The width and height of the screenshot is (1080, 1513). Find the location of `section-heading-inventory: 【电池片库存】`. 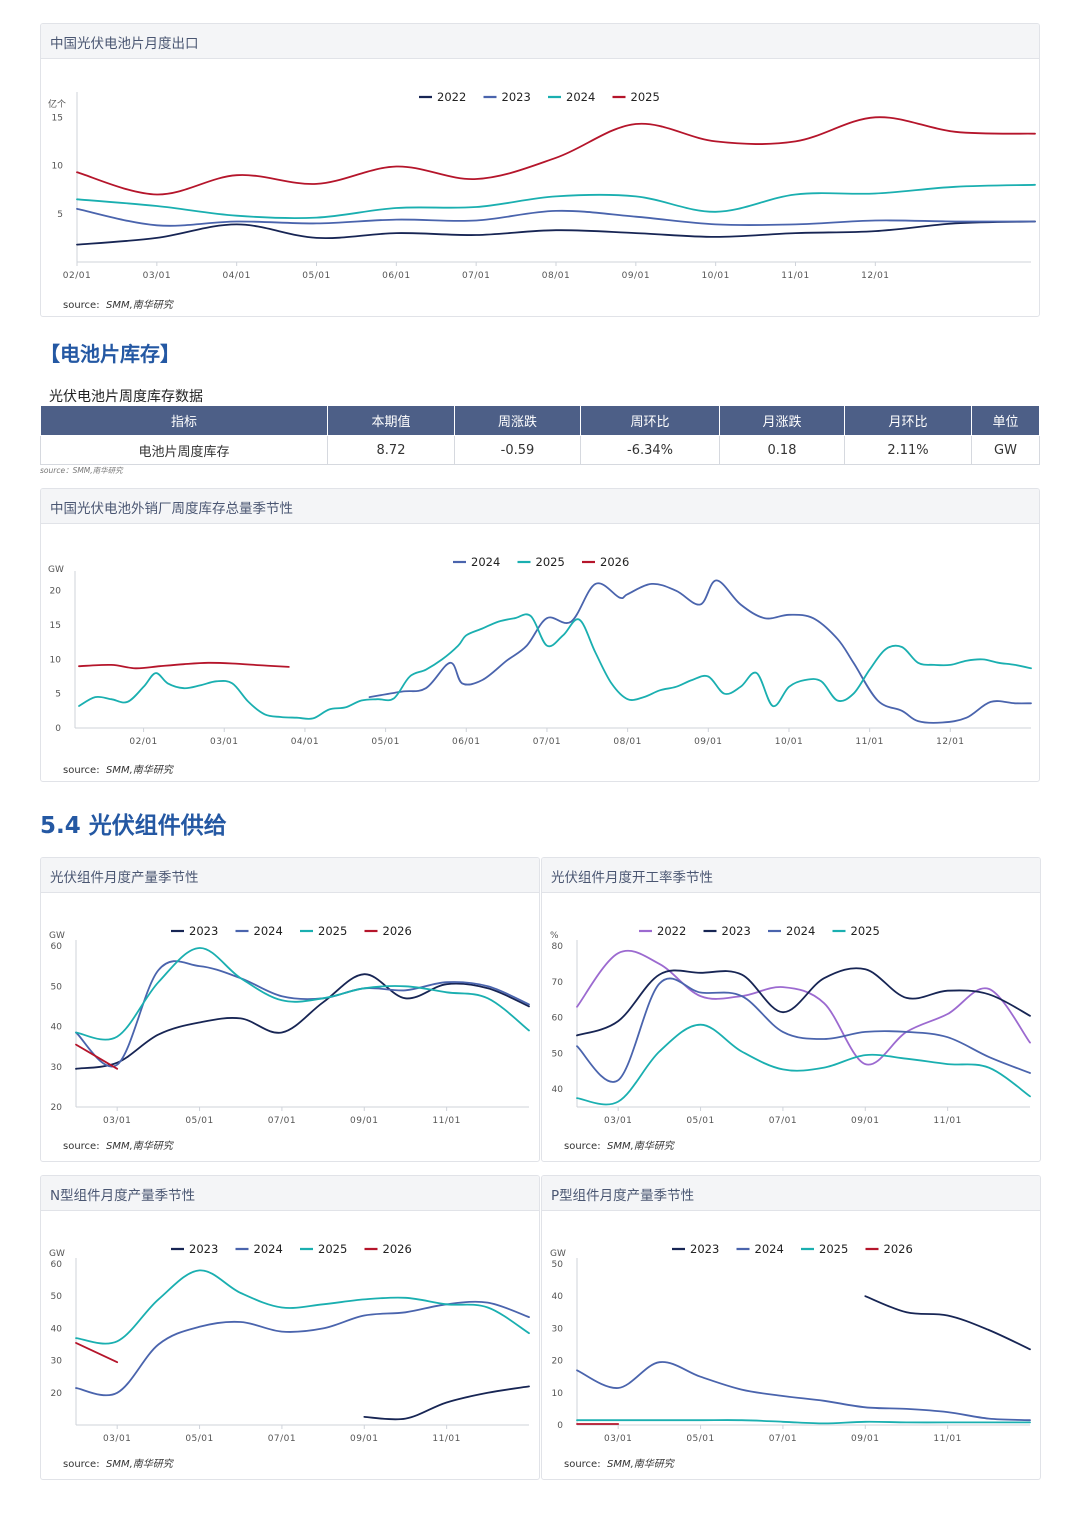

section-heading-inventory: 【电池片库存】 is located at coordinates (110, 354).